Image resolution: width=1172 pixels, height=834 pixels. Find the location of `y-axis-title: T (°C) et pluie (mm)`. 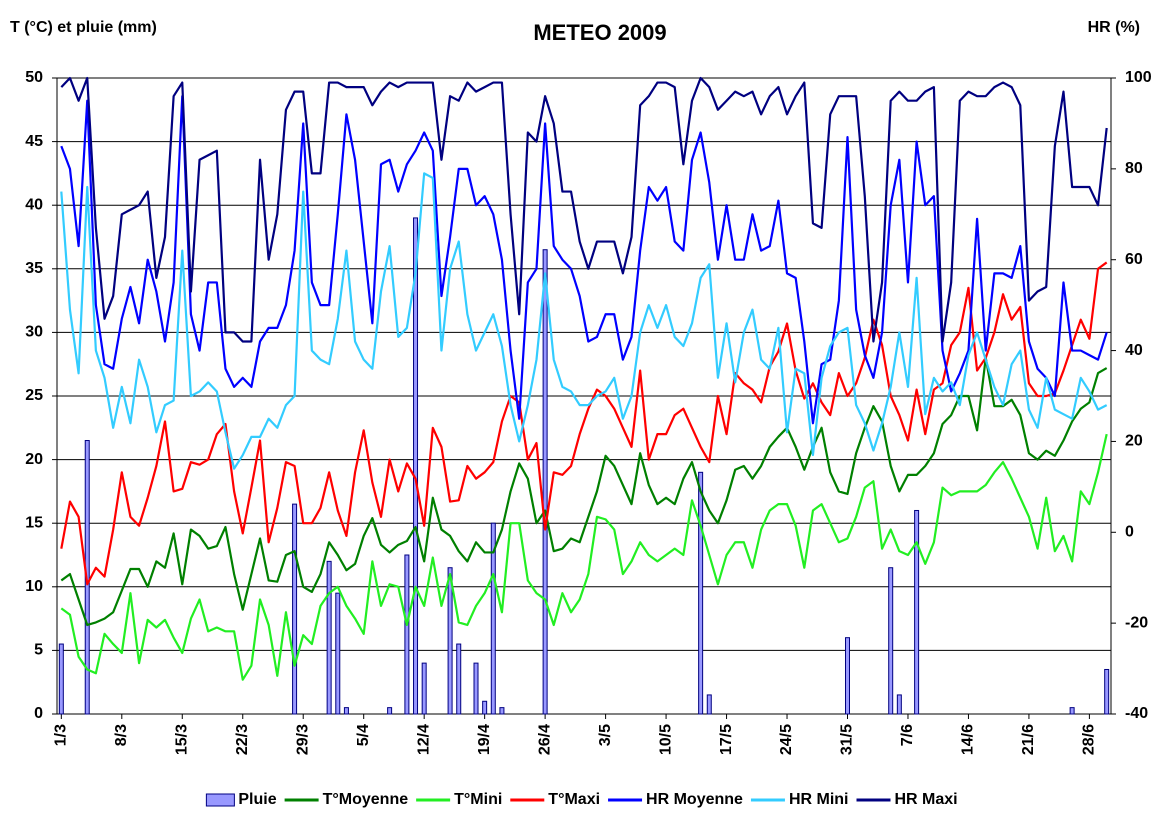

y-axis-title: T (°C) et pluie (mm) is located at coordinates (83, 27).